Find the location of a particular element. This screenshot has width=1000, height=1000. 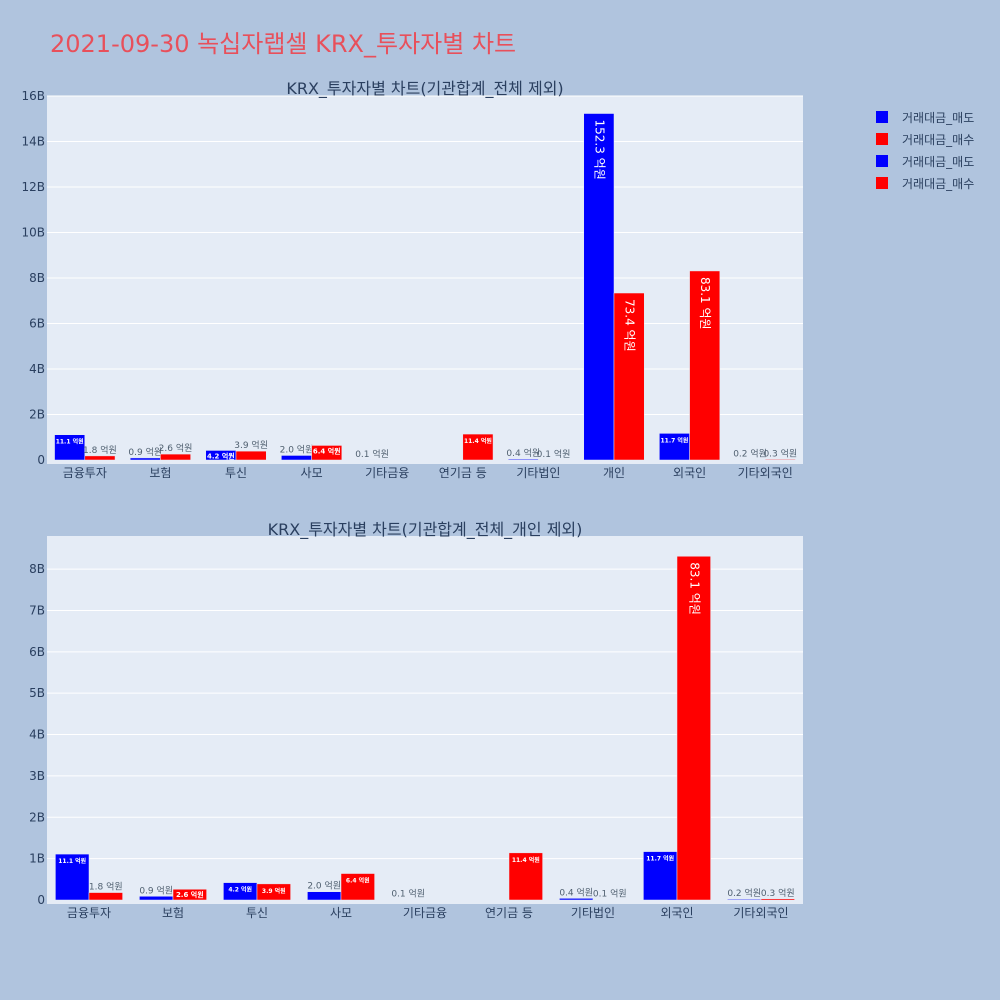

x-tick-label: 개인 is located at coordinates (614, 473).